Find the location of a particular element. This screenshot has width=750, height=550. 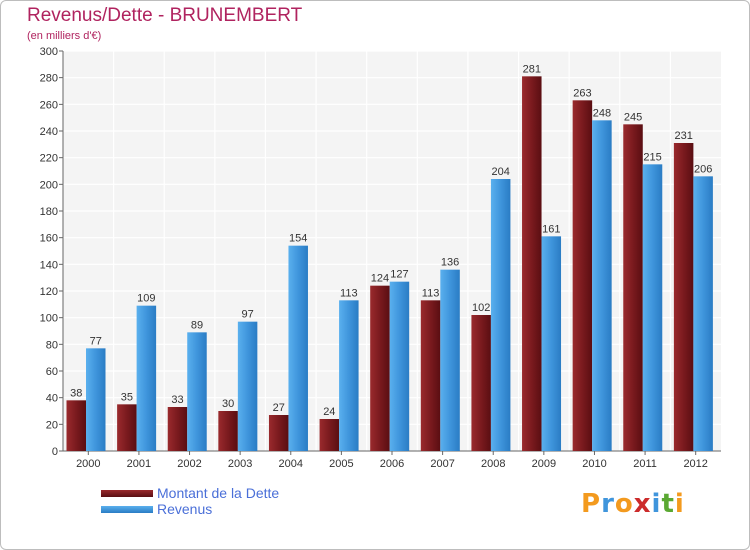

y-tick-label: 0 is located at coordinates (55, 452).